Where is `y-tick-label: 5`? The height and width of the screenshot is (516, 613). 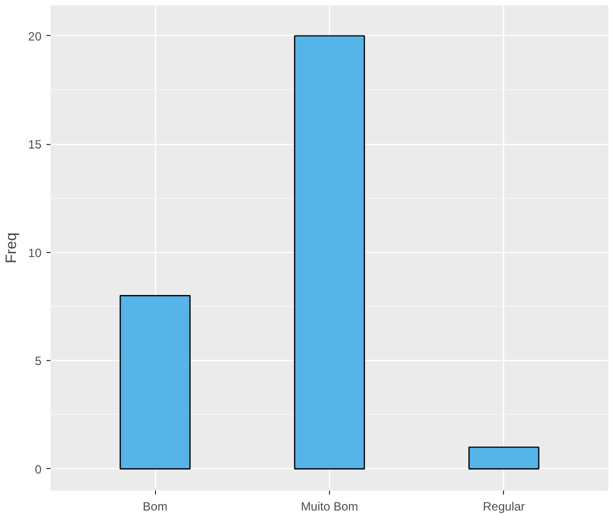 y-tick-label: 5 is located at coordinates (38, 361).